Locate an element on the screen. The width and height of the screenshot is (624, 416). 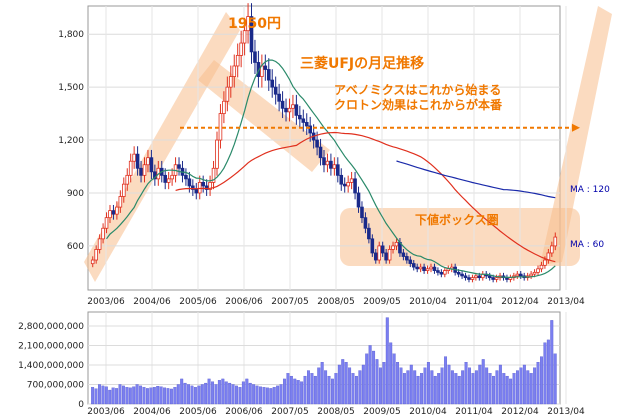
price-tick-label: 1,800 is located at coordinates (71, 35).